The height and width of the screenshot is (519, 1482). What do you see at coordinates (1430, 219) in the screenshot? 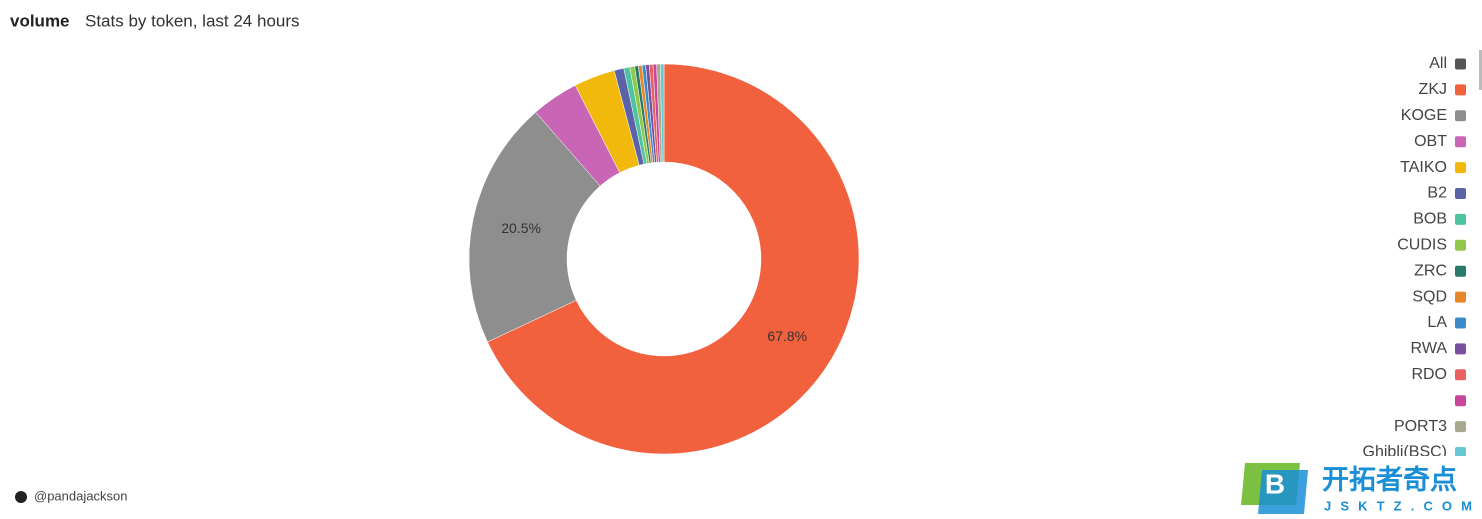
I see `legend-label: BOB` at bounding box center [1430, 219].